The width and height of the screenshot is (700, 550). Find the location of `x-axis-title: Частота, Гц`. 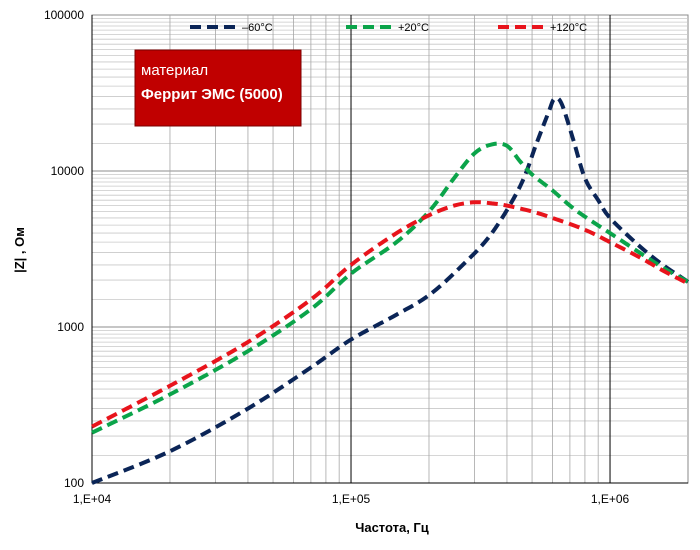

x-axis-title: Частота, Гц is located at coordinates (392, 527).